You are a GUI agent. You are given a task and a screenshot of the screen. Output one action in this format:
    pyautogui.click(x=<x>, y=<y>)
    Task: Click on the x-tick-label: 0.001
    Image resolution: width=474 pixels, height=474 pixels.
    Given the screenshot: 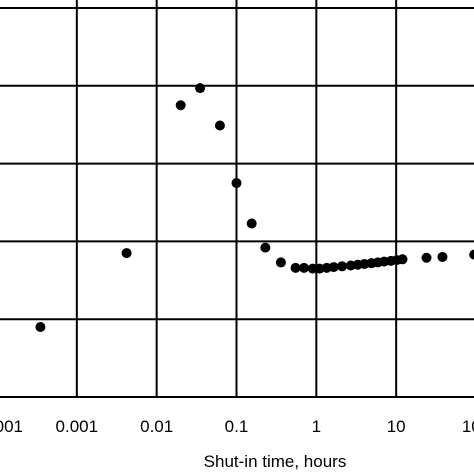 What is the action you would take?
    pyautogui.click(x=77, y=426)
    